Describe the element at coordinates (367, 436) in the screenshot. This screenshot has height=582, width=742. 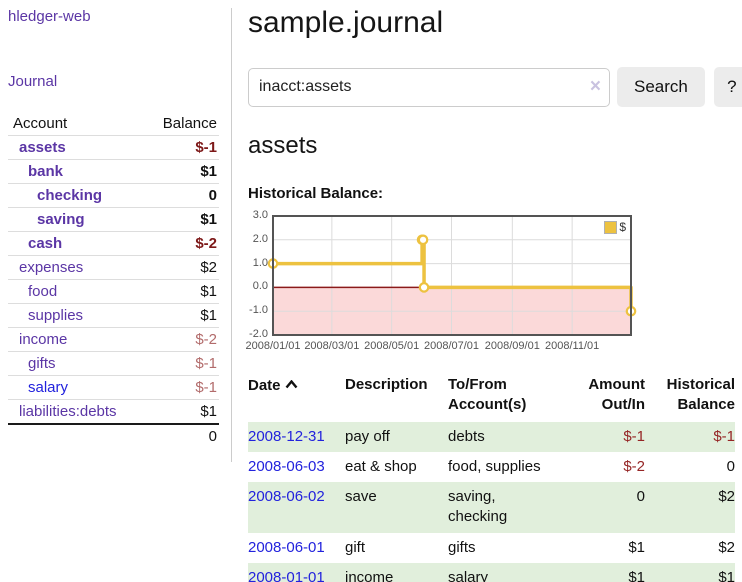
I see `transaction-description: pay off` at that location.